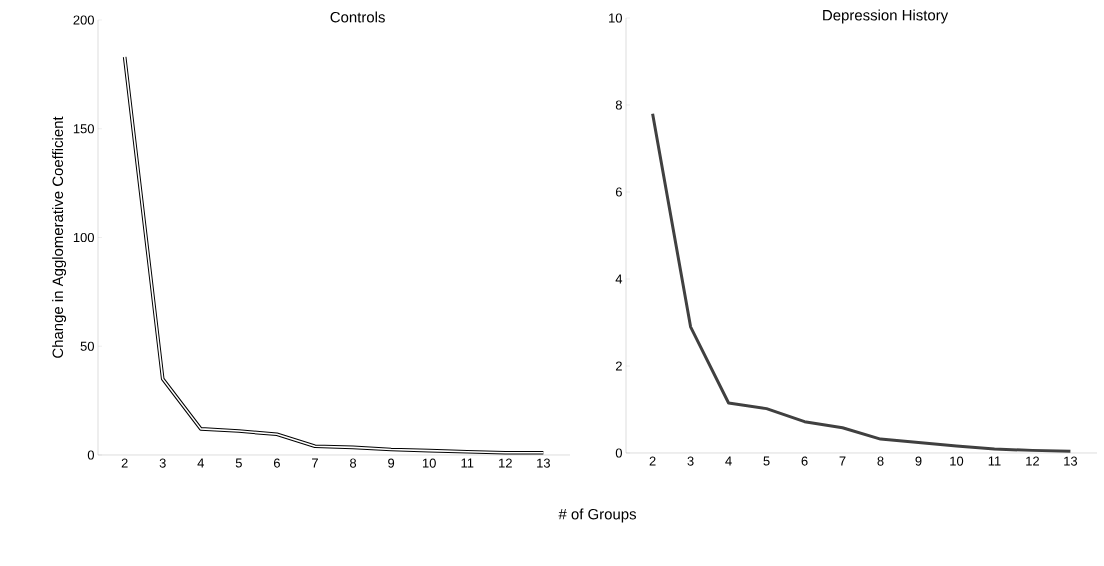 The height and width of the screenshot is (566, 1104). I want to click on y-tick-label: 4, so click(619, 279).